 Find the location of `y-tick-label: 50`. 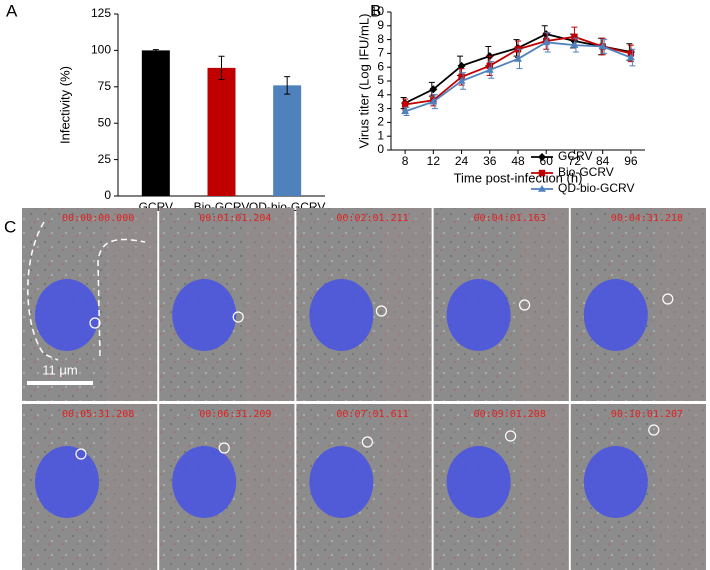

y-tick-label: 50 is located at coordinates (105, 122).